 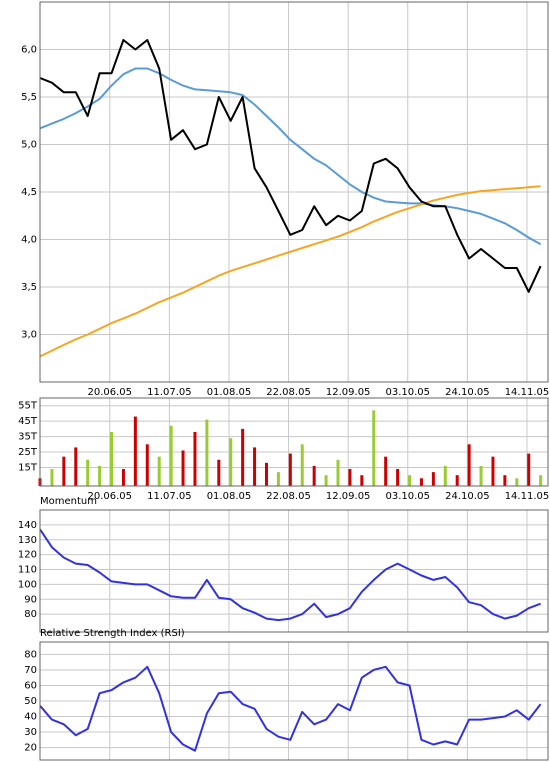 What do you see at coordinates (28, 452) in the screenshot?
I see `y-tick-label: 25T` at bounding box center [28, 452].